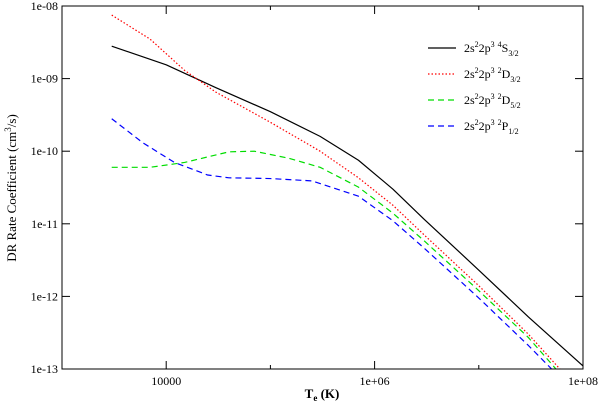 The image size is (599, 406). Describe the element at coordinates (491, 127) in the screenshot. I see `legend-label-4: 2s22p3 2P1/2` at that location.